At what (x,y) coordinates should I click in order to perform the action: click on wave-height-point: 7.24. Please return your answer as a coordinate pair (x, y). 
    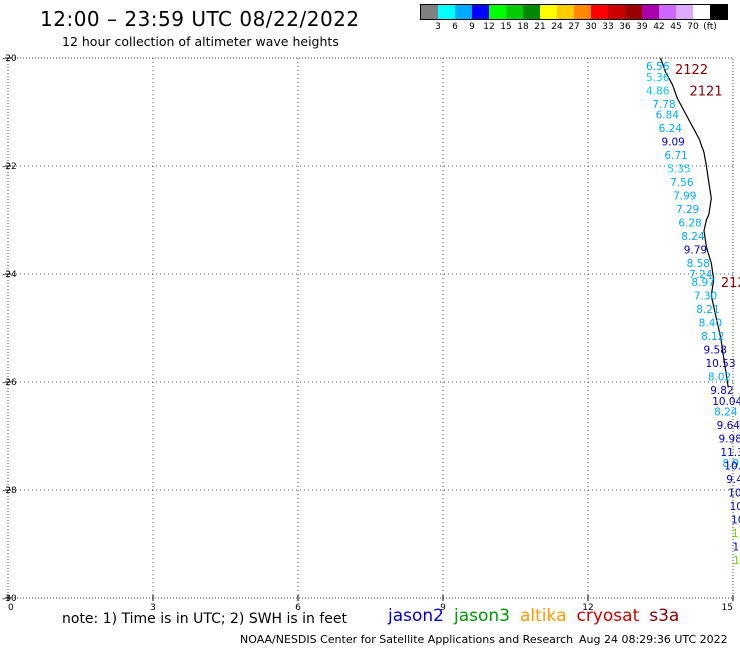
    Looking at the image, I should click on (701, 275).